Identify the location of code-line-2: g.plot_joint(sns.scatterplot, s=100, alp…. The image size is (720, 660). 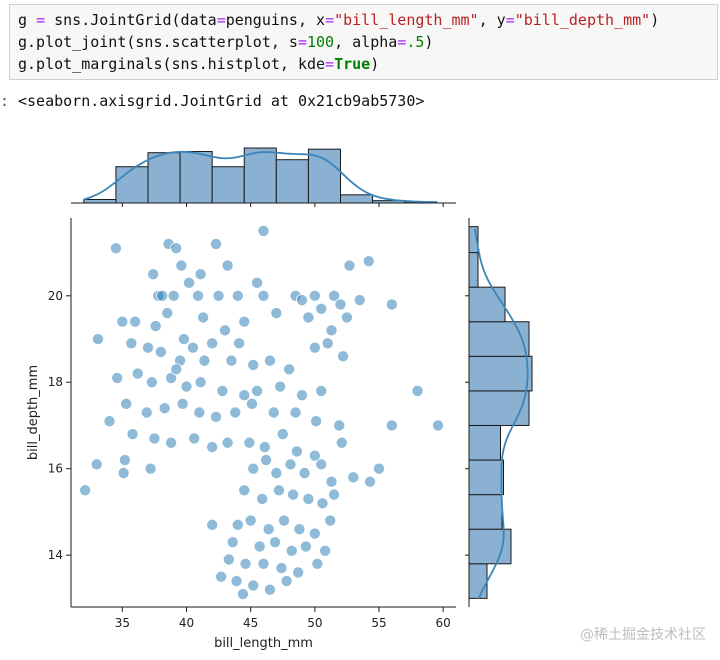
(226, 42).